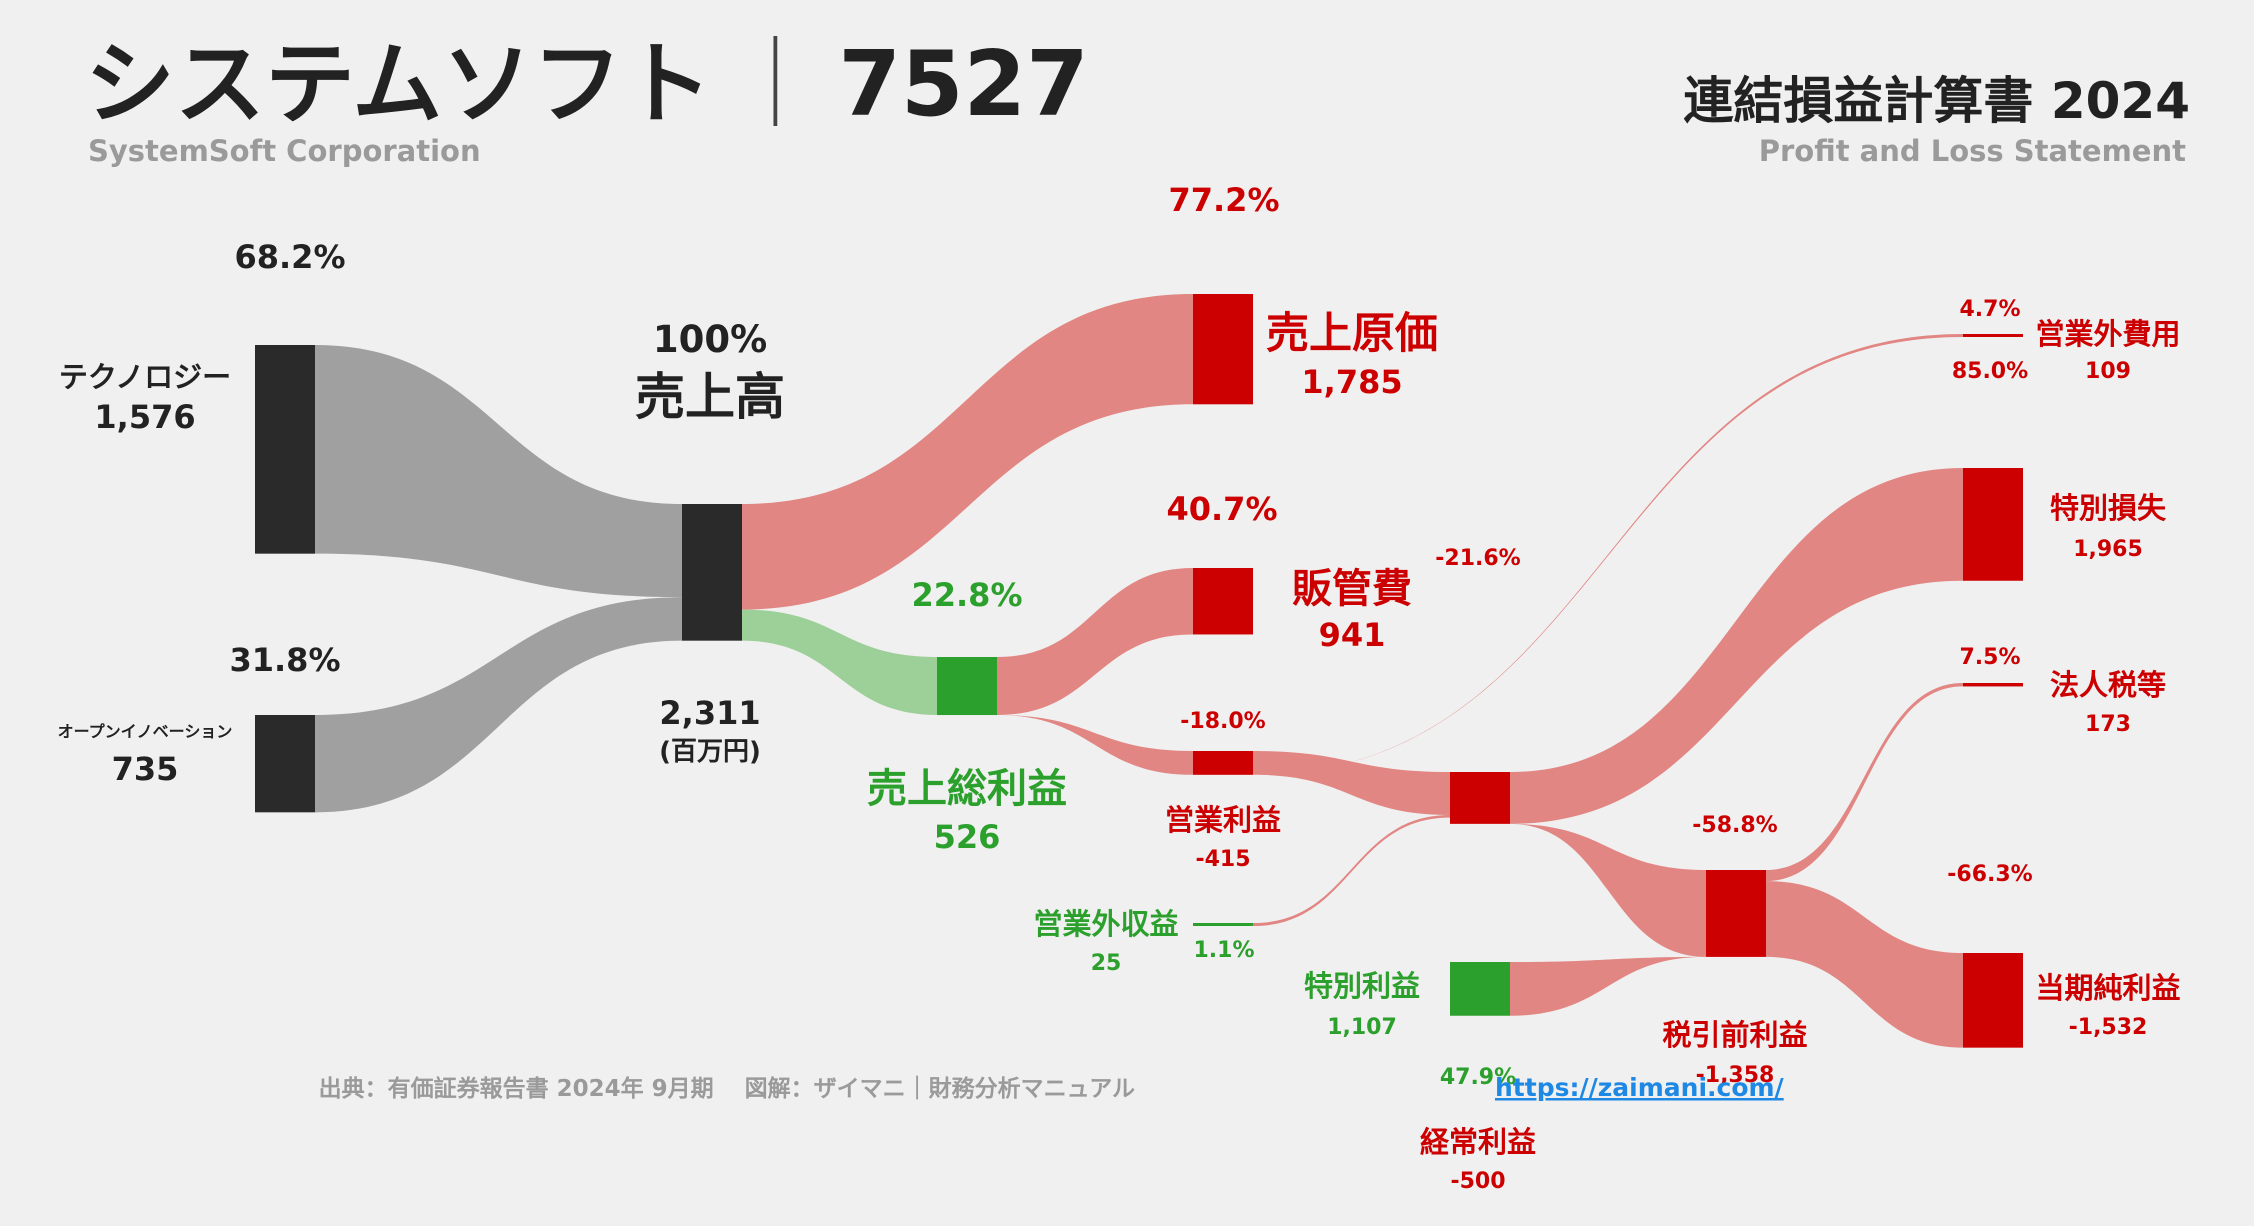  What do you see at coordinates (1352, 334) in the screenshot?
I see `label-cogs: 売上原価` at bounding box center [1352, 334].